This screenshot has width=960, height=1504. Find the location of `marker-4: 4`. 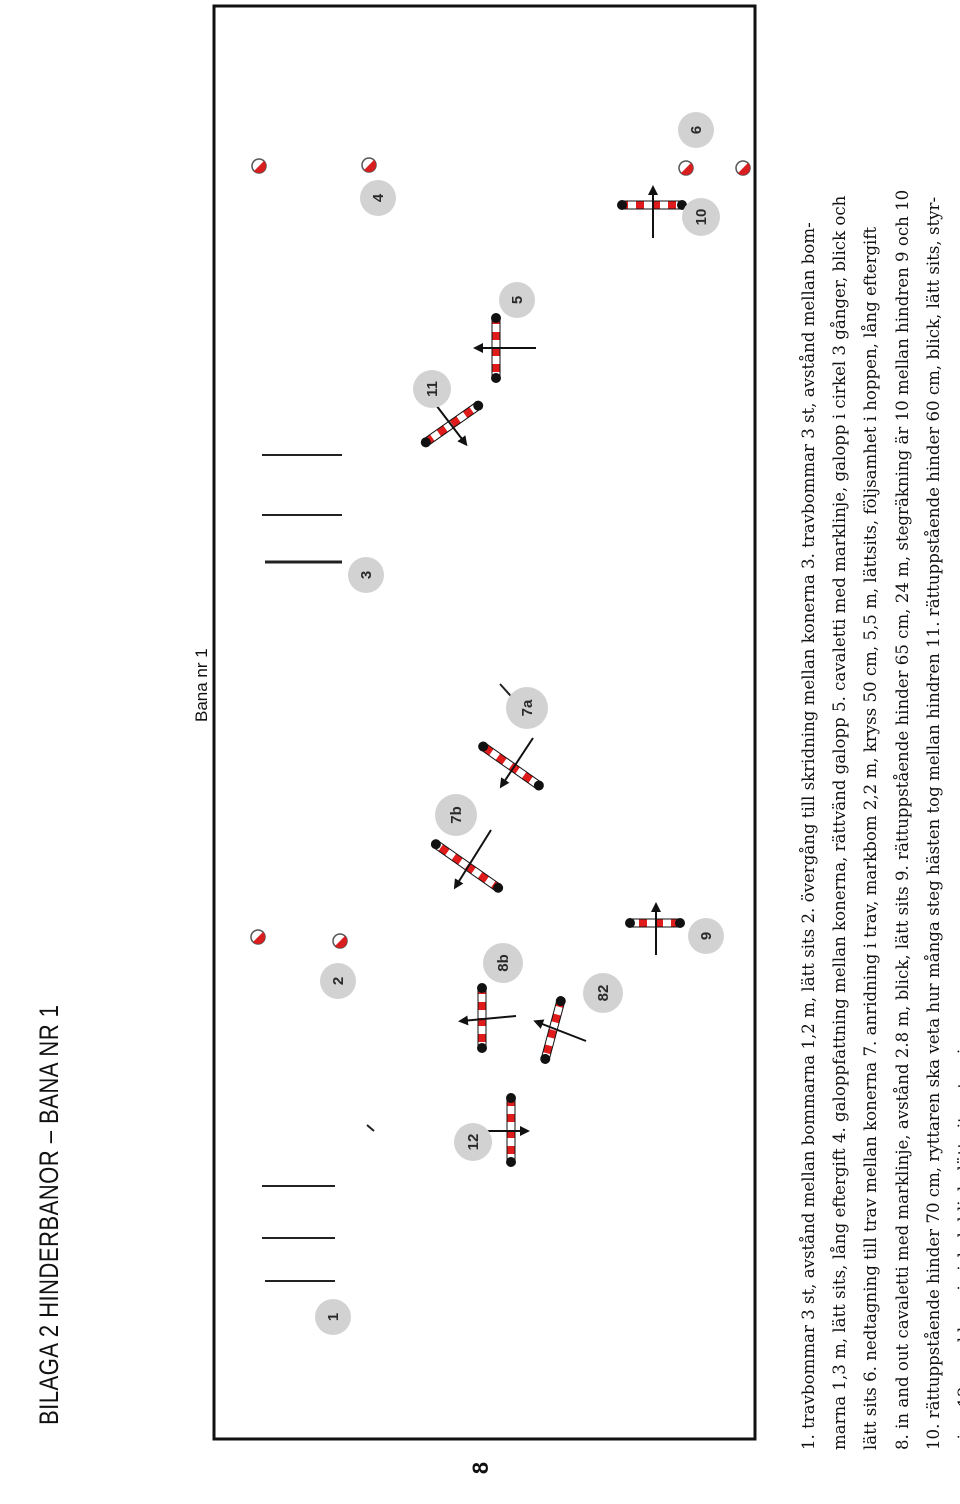

marker-4: 4 is located at coordinates (378, 198).